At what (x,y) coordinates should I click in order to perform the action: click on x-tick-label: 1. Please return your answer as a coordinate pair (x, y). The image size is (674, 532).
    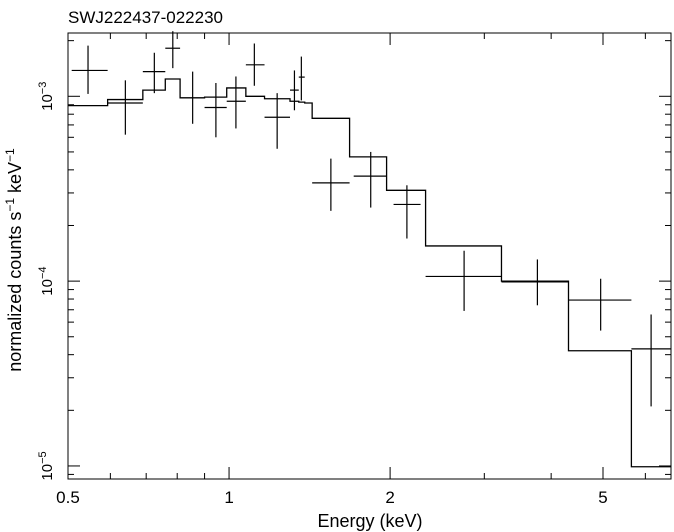
    Looking at the image, I should click on (228, 497).